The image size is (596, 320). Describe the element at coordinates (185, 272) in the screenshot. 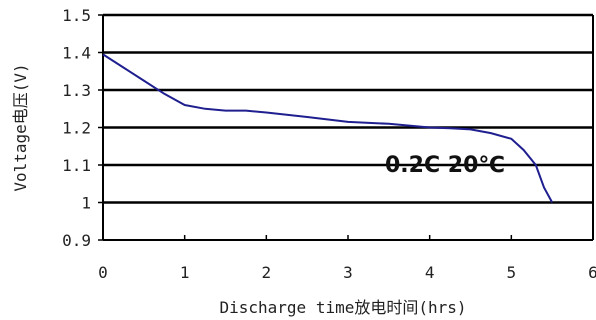

I see `x-tick-label: 1` at that location.